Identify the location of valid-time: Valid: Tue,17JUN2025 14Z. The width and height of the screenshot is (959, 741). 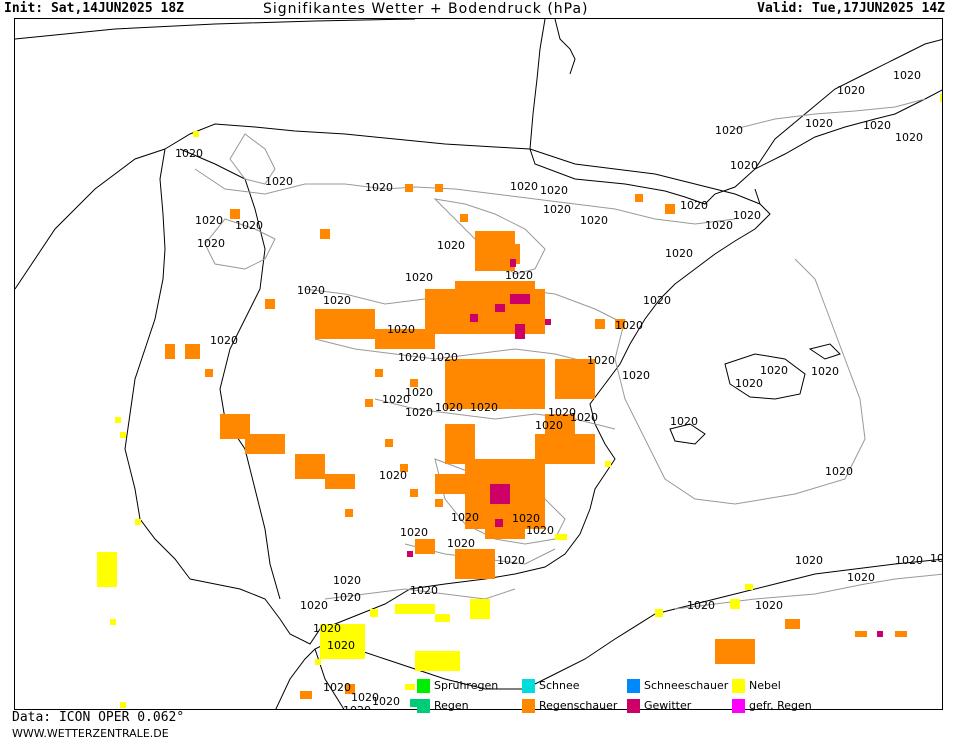
(851, 8).